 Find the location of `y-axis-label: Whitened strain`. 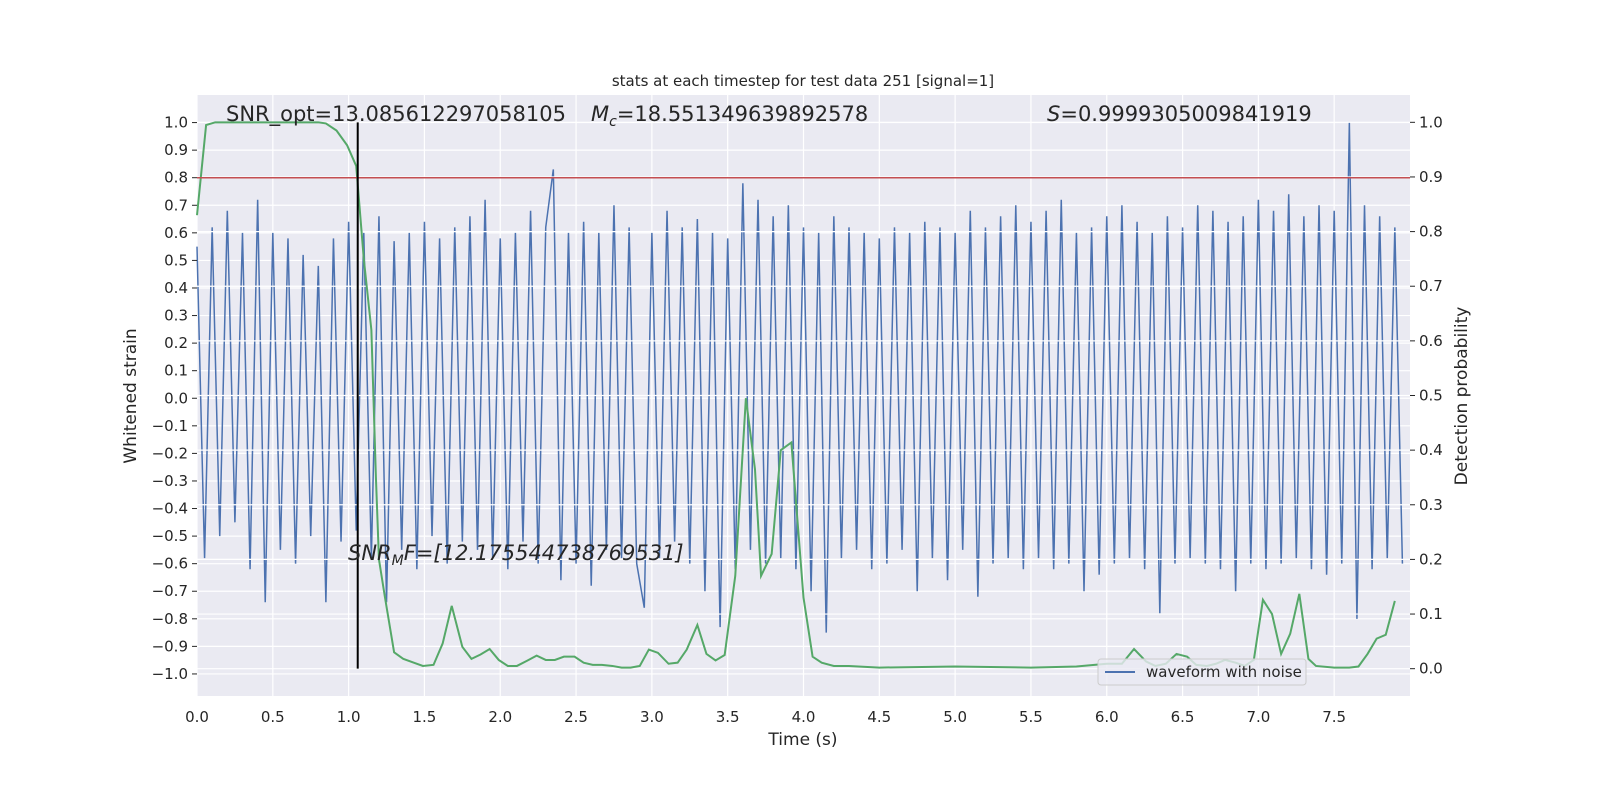

y-axis-label: Whitened strain is located at coordinates (131, 395).